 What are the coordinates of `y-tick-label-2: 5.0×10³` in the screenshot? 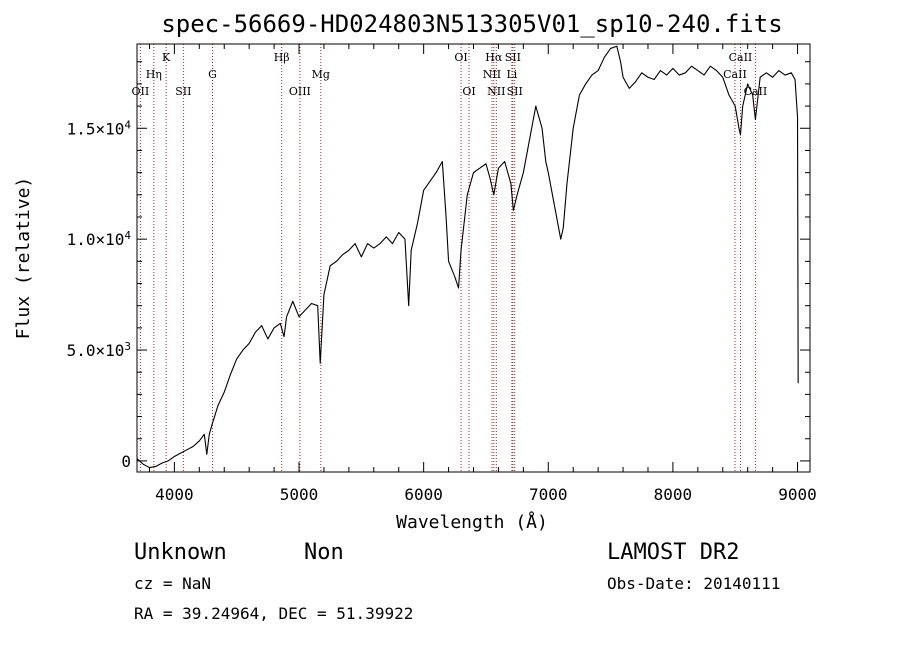 It's located at (99, 350).